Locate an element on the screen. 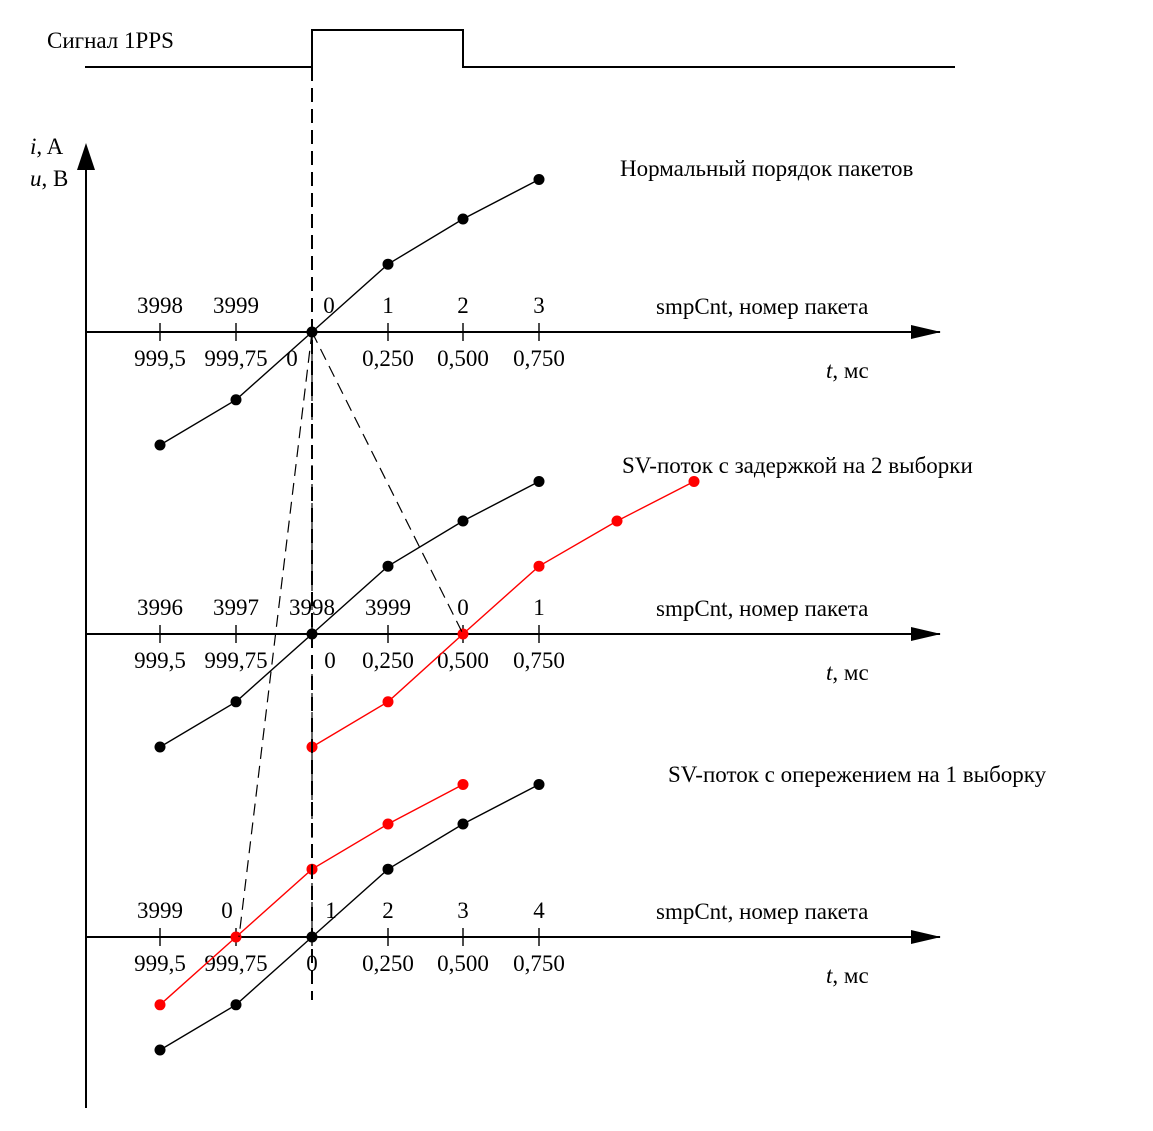 The height and width of the screenshot is (1131, 1153). y-axis-label-voltage: u, B is located at coordinates (49, 178).